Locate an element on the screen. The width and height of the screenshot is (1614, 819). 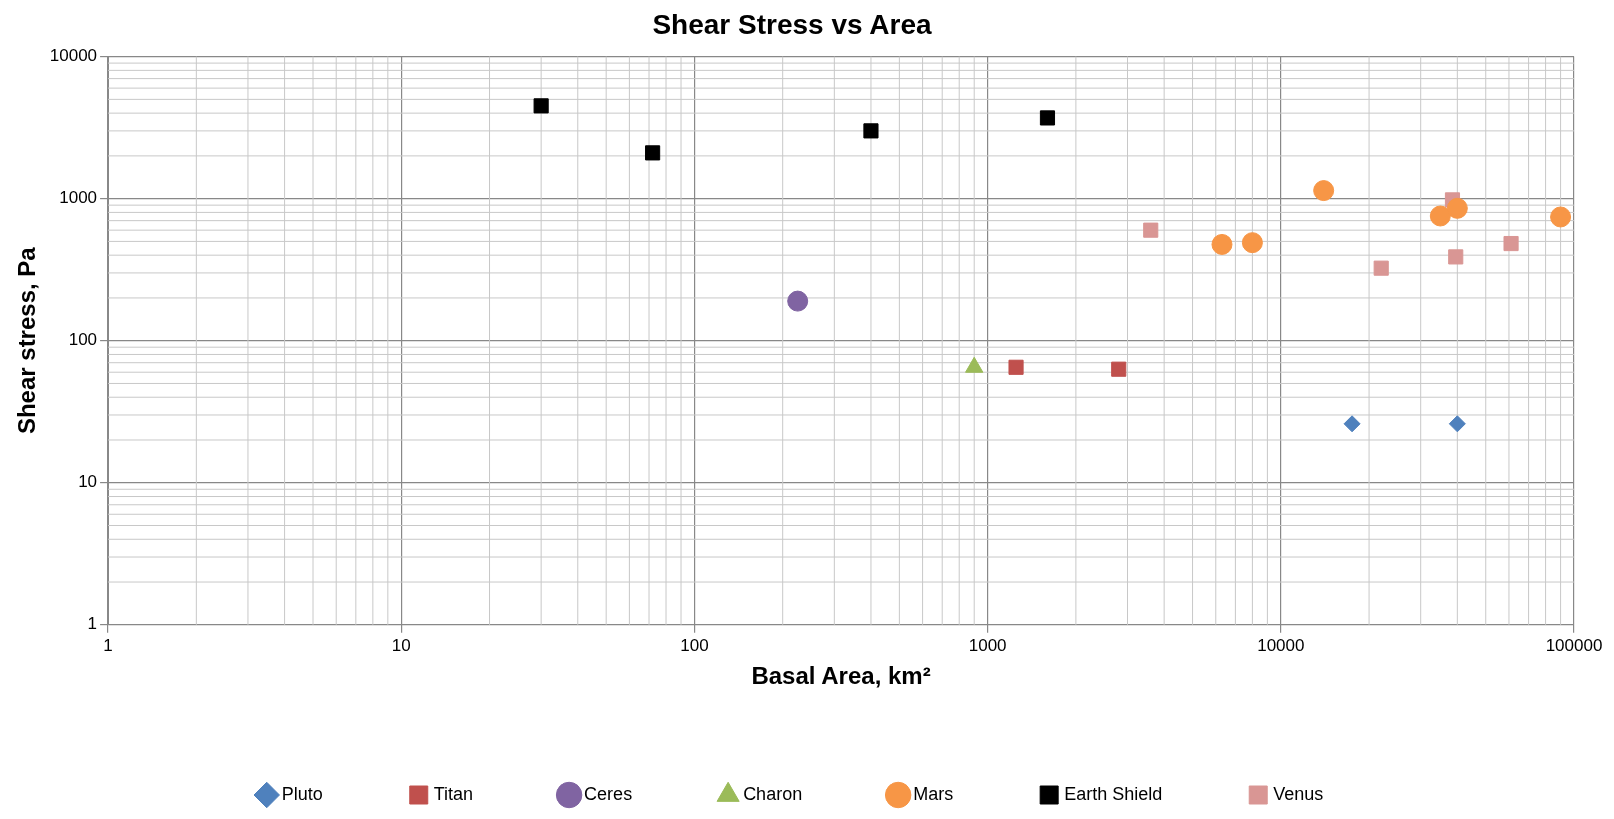
legend-label: Earth Shield is located at coordinates (1113, 793).